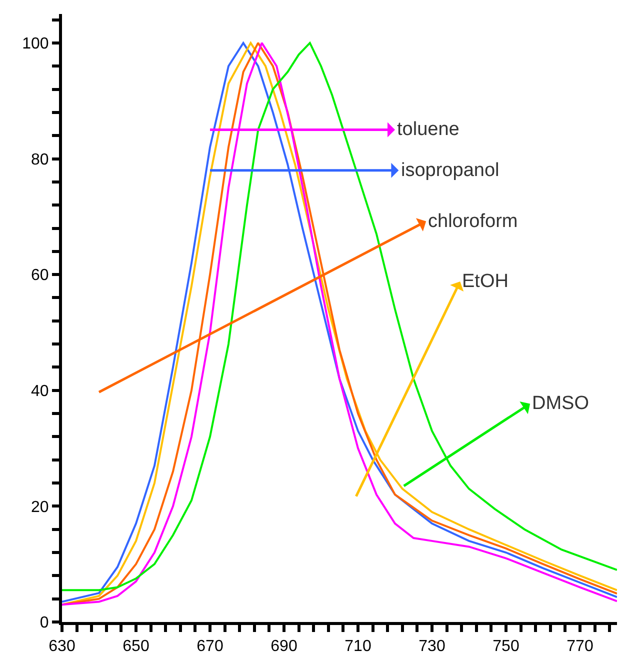 The image size is (625, 666). I want to click on legend-label: isopropanol, so click(450, 170).